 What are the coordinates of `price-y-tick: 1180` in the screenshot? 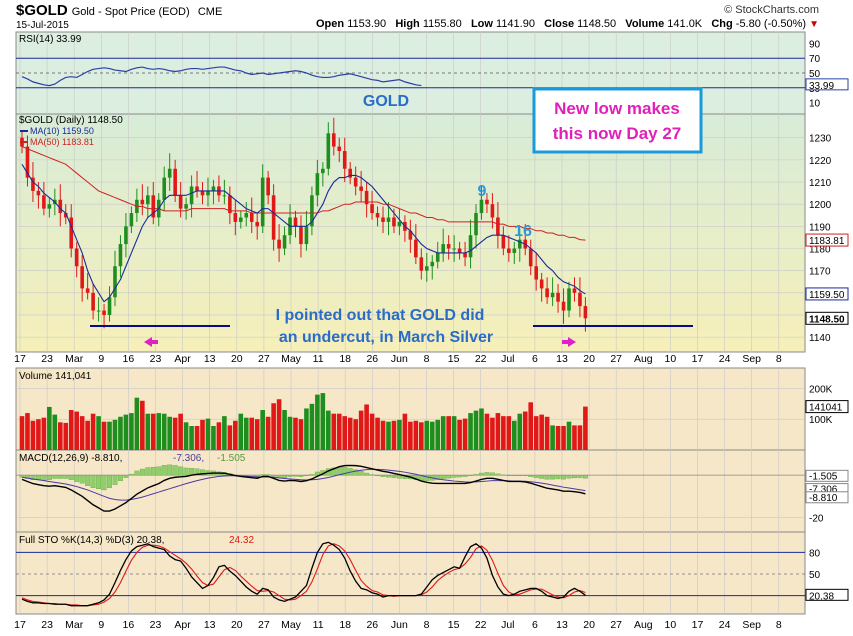 It's located at (820, 250).